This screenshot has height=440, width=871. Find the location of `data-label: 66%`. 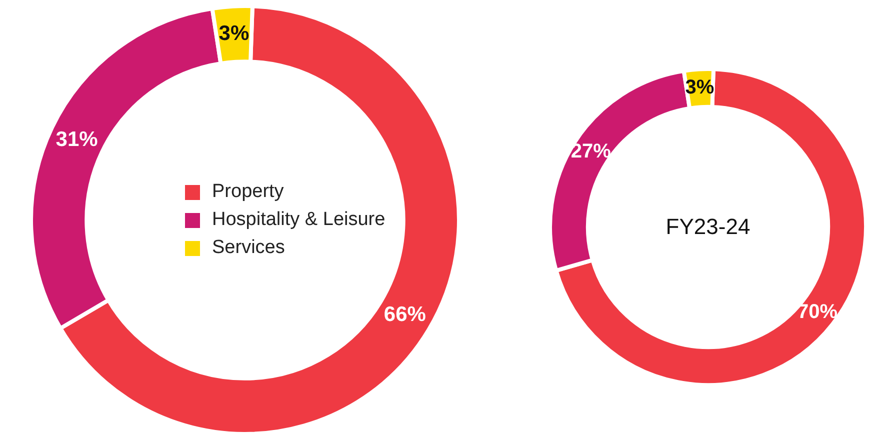

data-label: 66% is located at coordinates (405, 314).